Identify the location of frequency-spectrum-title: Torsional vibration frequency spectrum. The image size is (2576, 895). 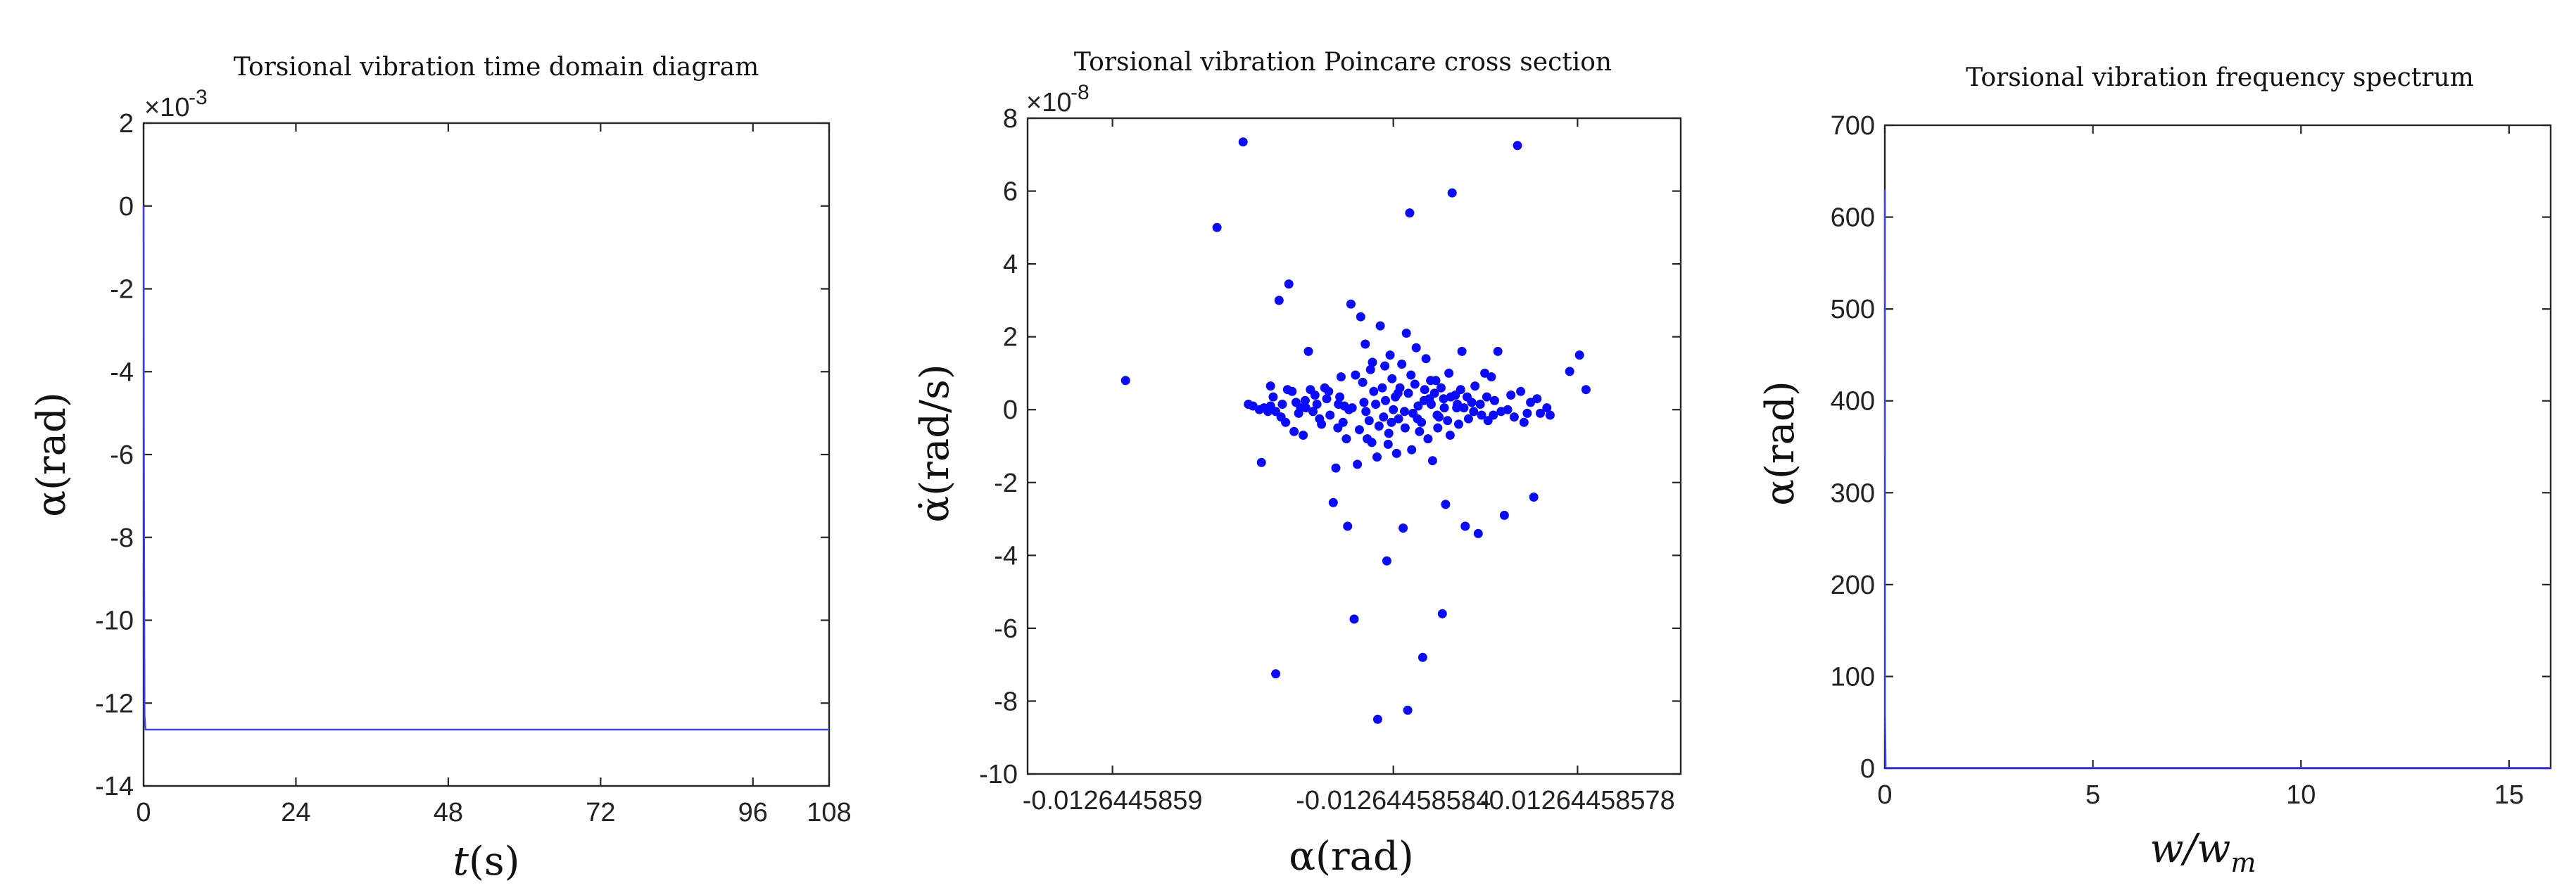
(2220, 77).